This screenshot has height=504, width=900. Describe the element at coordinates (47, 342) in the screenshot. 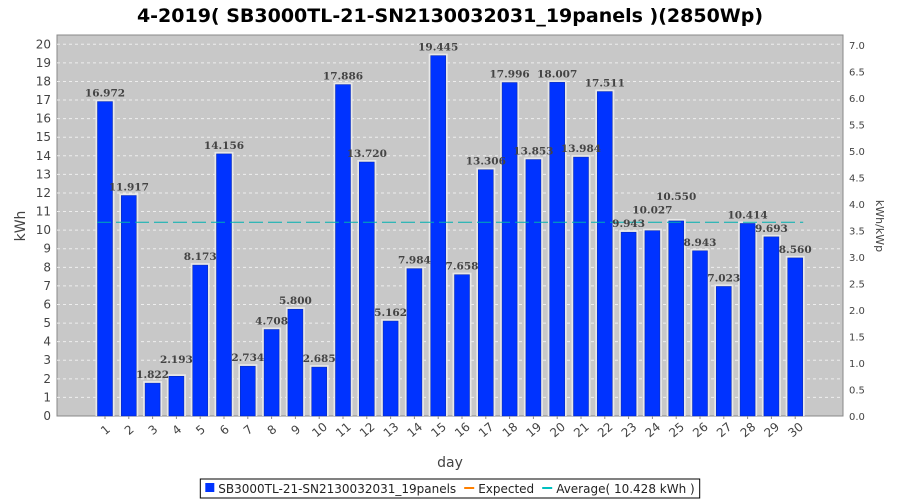

I see `y-tick-label: 4` at that location.